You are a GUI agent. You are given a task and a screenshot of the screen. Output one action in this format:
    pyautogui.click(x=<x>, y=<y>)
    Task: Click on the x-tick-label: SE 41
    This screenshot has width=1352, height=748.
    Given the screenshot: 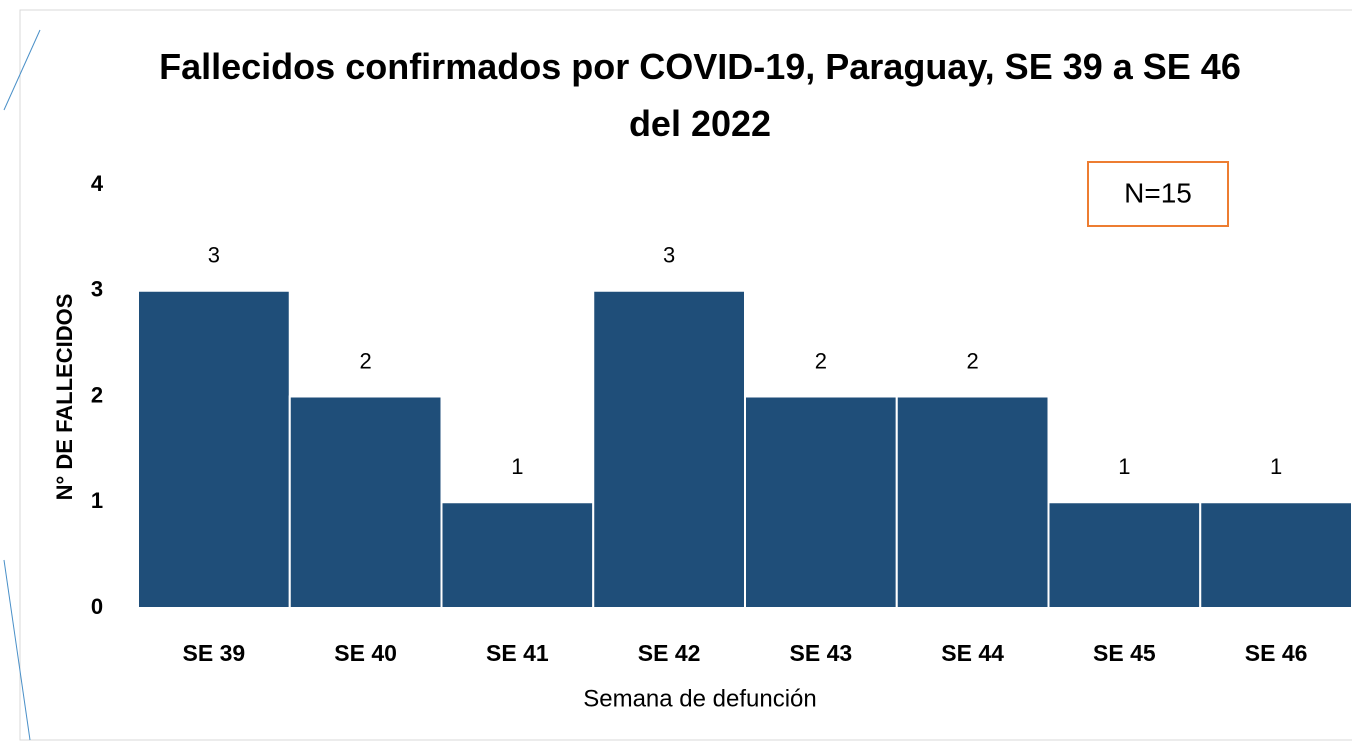 What is the action you would take?
    pyautogui.click(x=517, y=653)
    